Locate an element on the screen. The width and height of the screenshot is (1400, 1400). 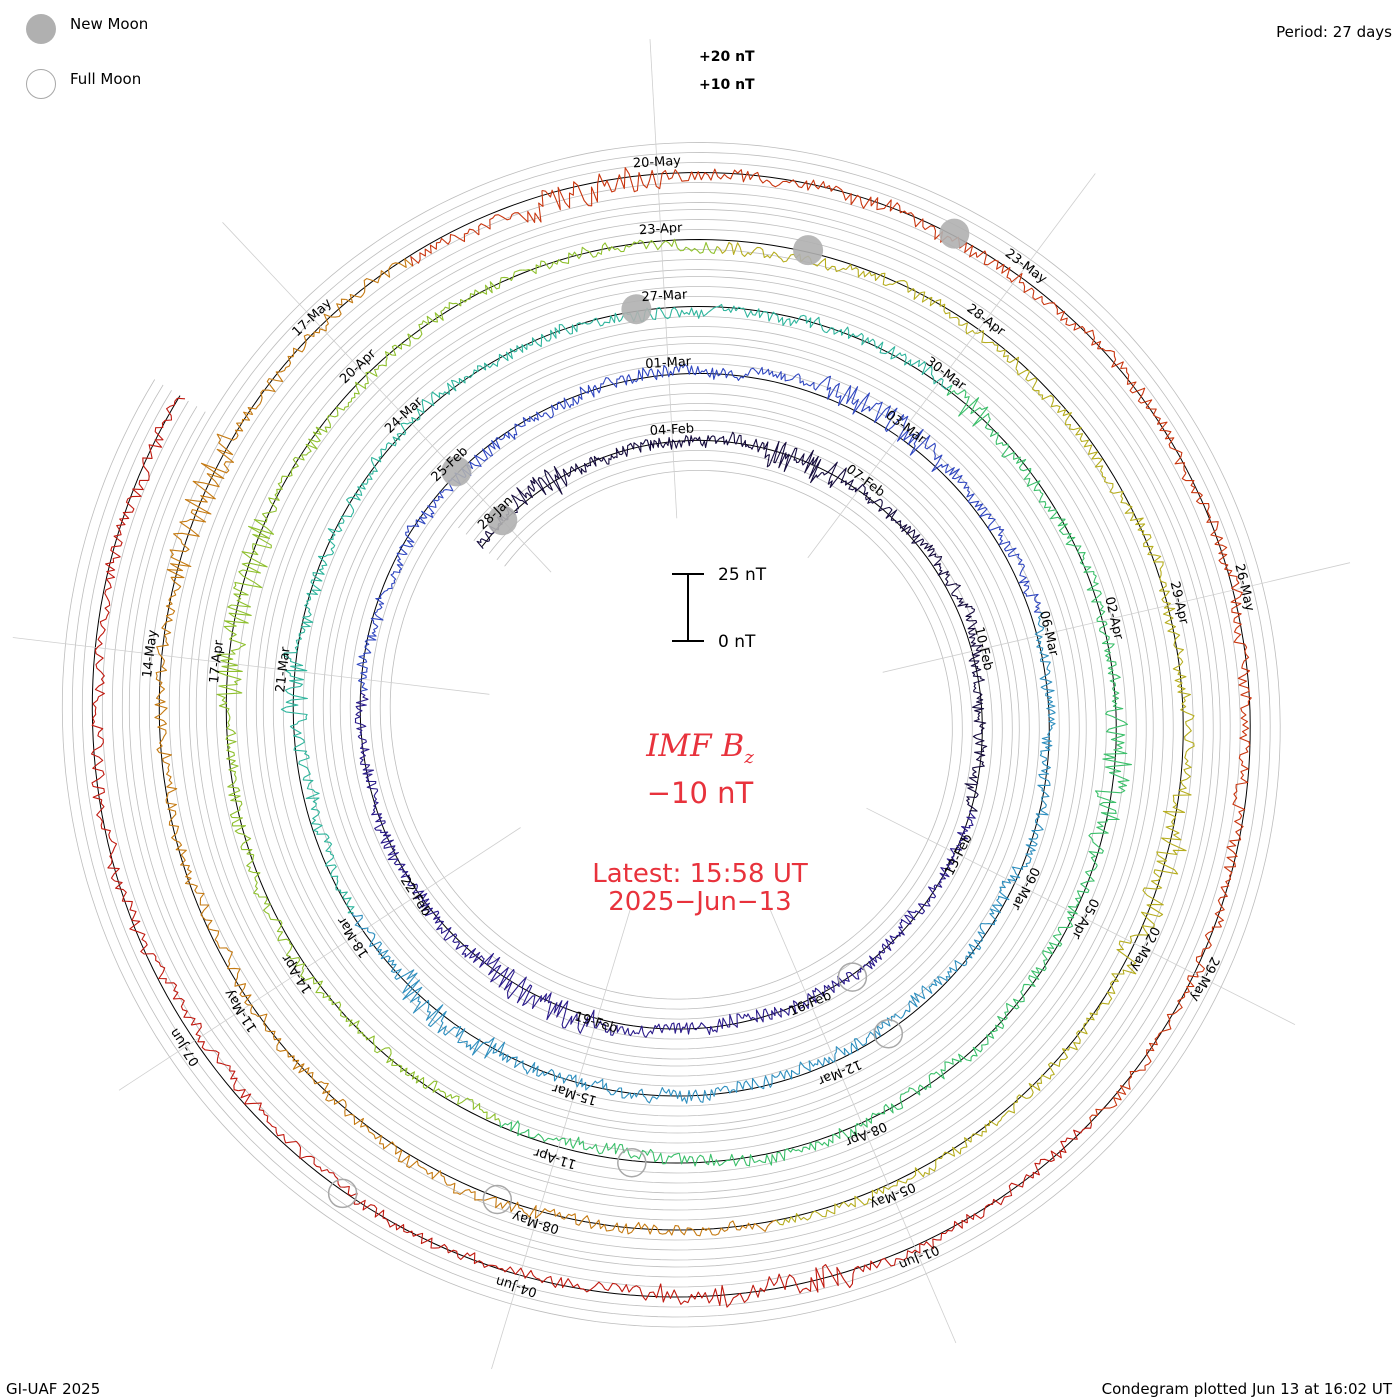
date-label: 22-Feb is located at coordinates (415, 896).